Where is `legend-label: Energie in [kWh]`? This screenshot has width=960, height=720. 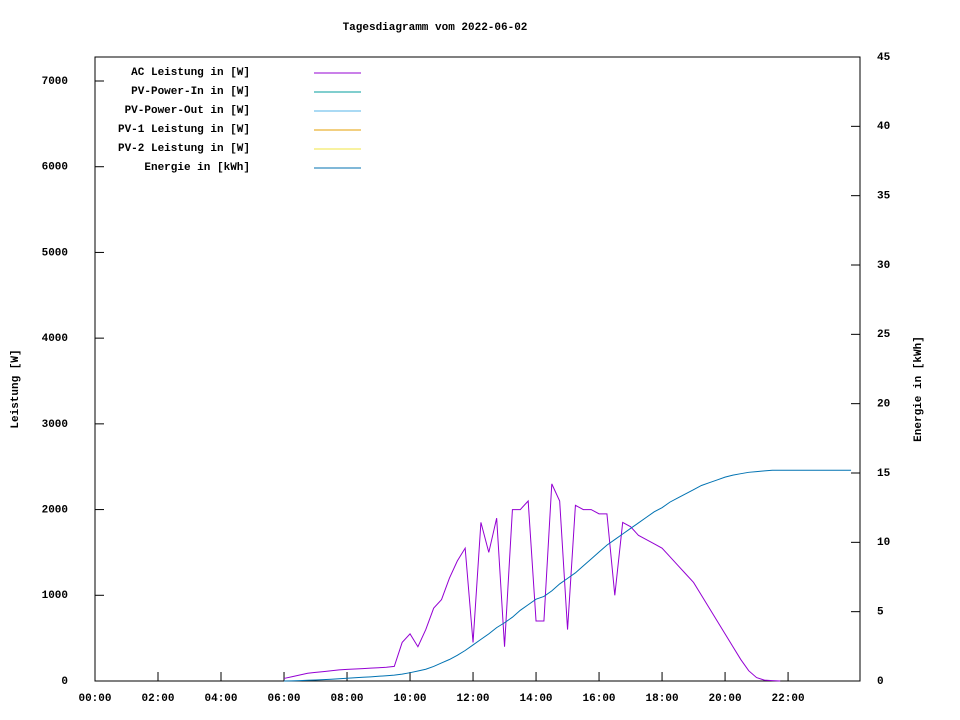 legend-label: Energie in [kWh] is located at coordinates (197, 168).